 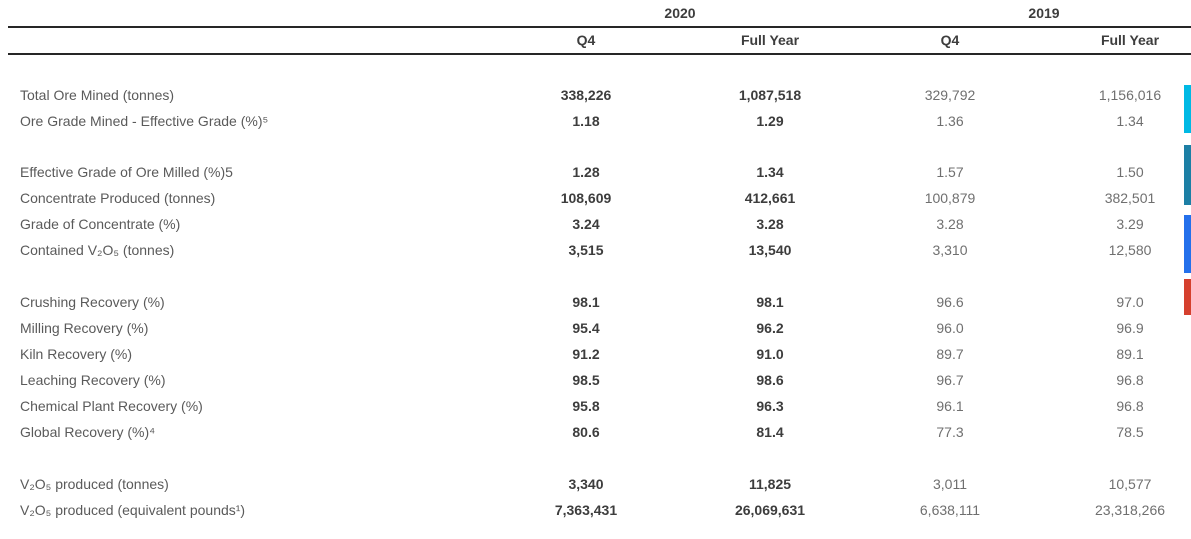 I want to click on row-label: V₂O₅ produced (equivalent pounds¹), so click(x=133, y=510).